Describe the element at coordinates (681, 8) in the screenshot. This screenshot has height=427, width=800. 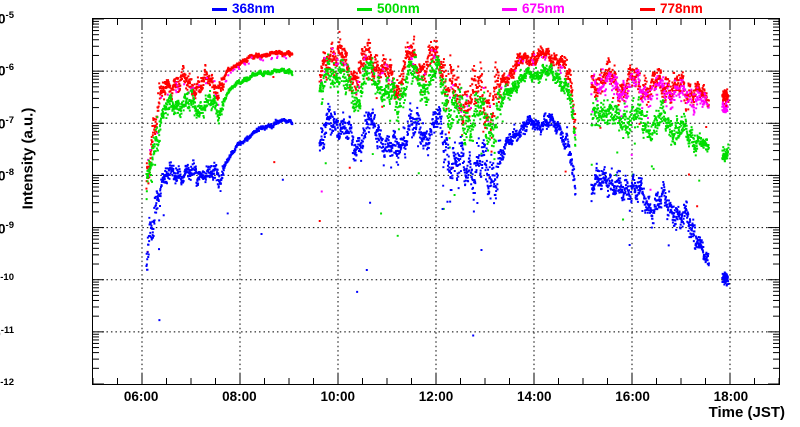
I see `legend-label: 778nm` at that location.